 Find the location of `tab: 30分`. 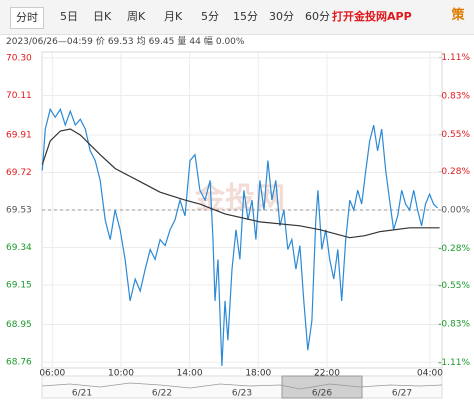

tab: 30分 is located at coordinates (281, 16).